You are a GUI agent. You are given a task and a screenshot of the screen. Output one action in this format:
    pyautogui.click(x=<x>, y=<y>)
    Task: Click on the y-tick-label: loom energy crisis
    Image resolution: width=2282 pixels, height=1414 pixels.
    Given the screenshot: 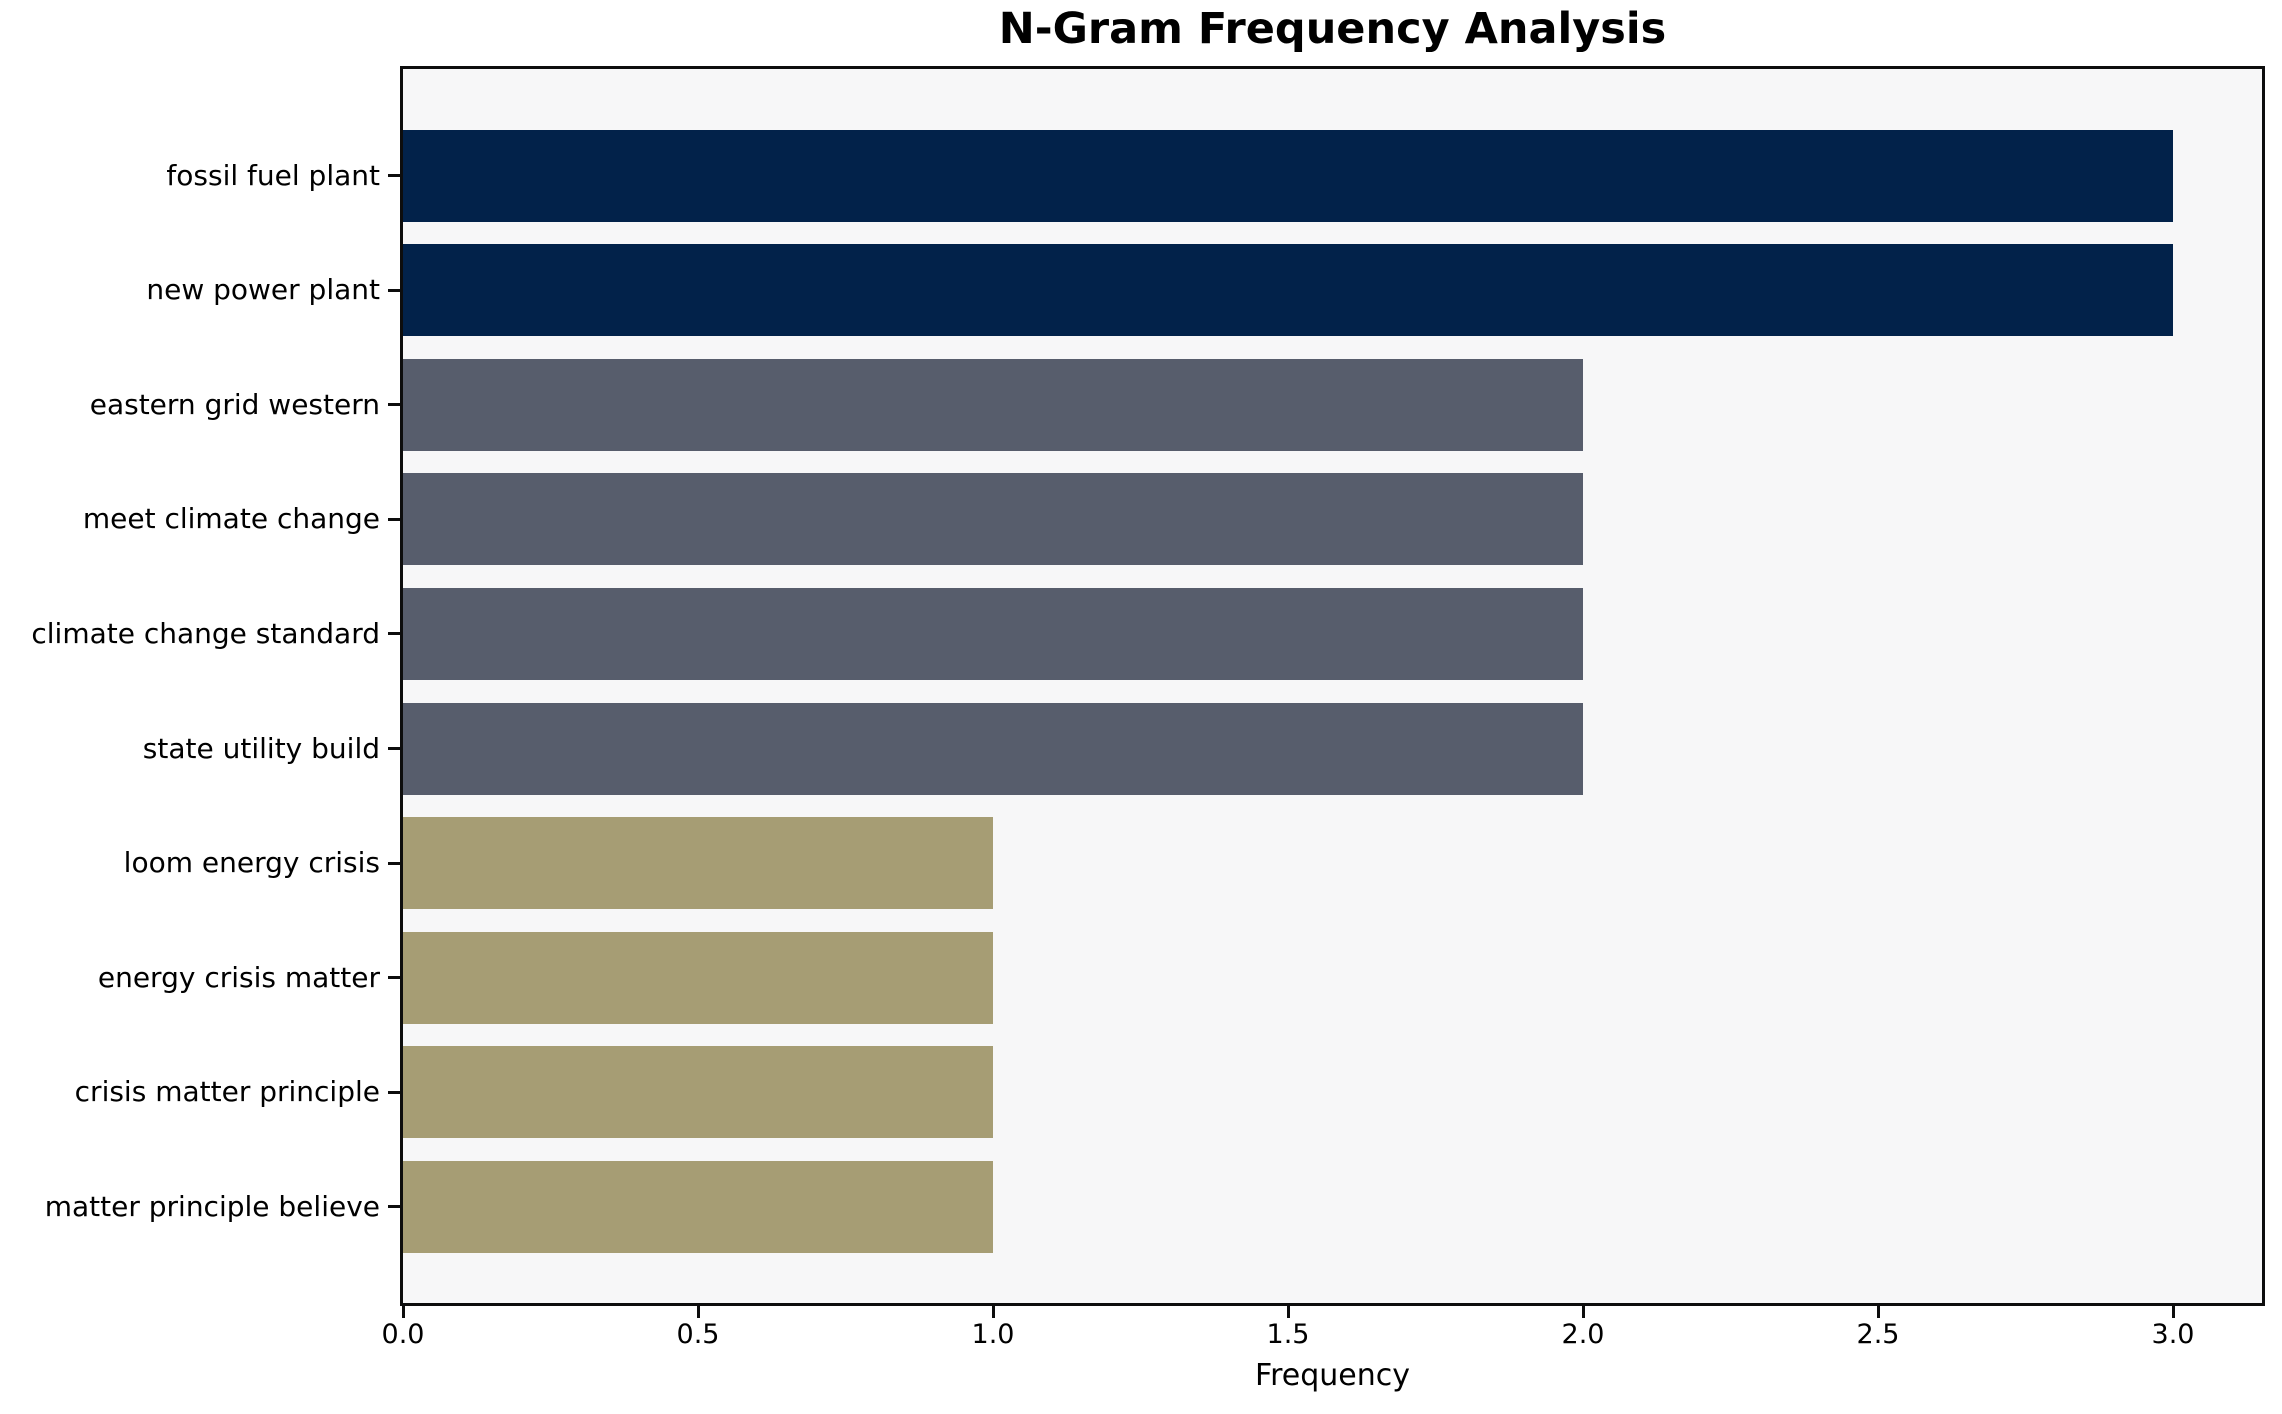 What is the action you would take?
    pyautogui.click(x=251, y=863)
    